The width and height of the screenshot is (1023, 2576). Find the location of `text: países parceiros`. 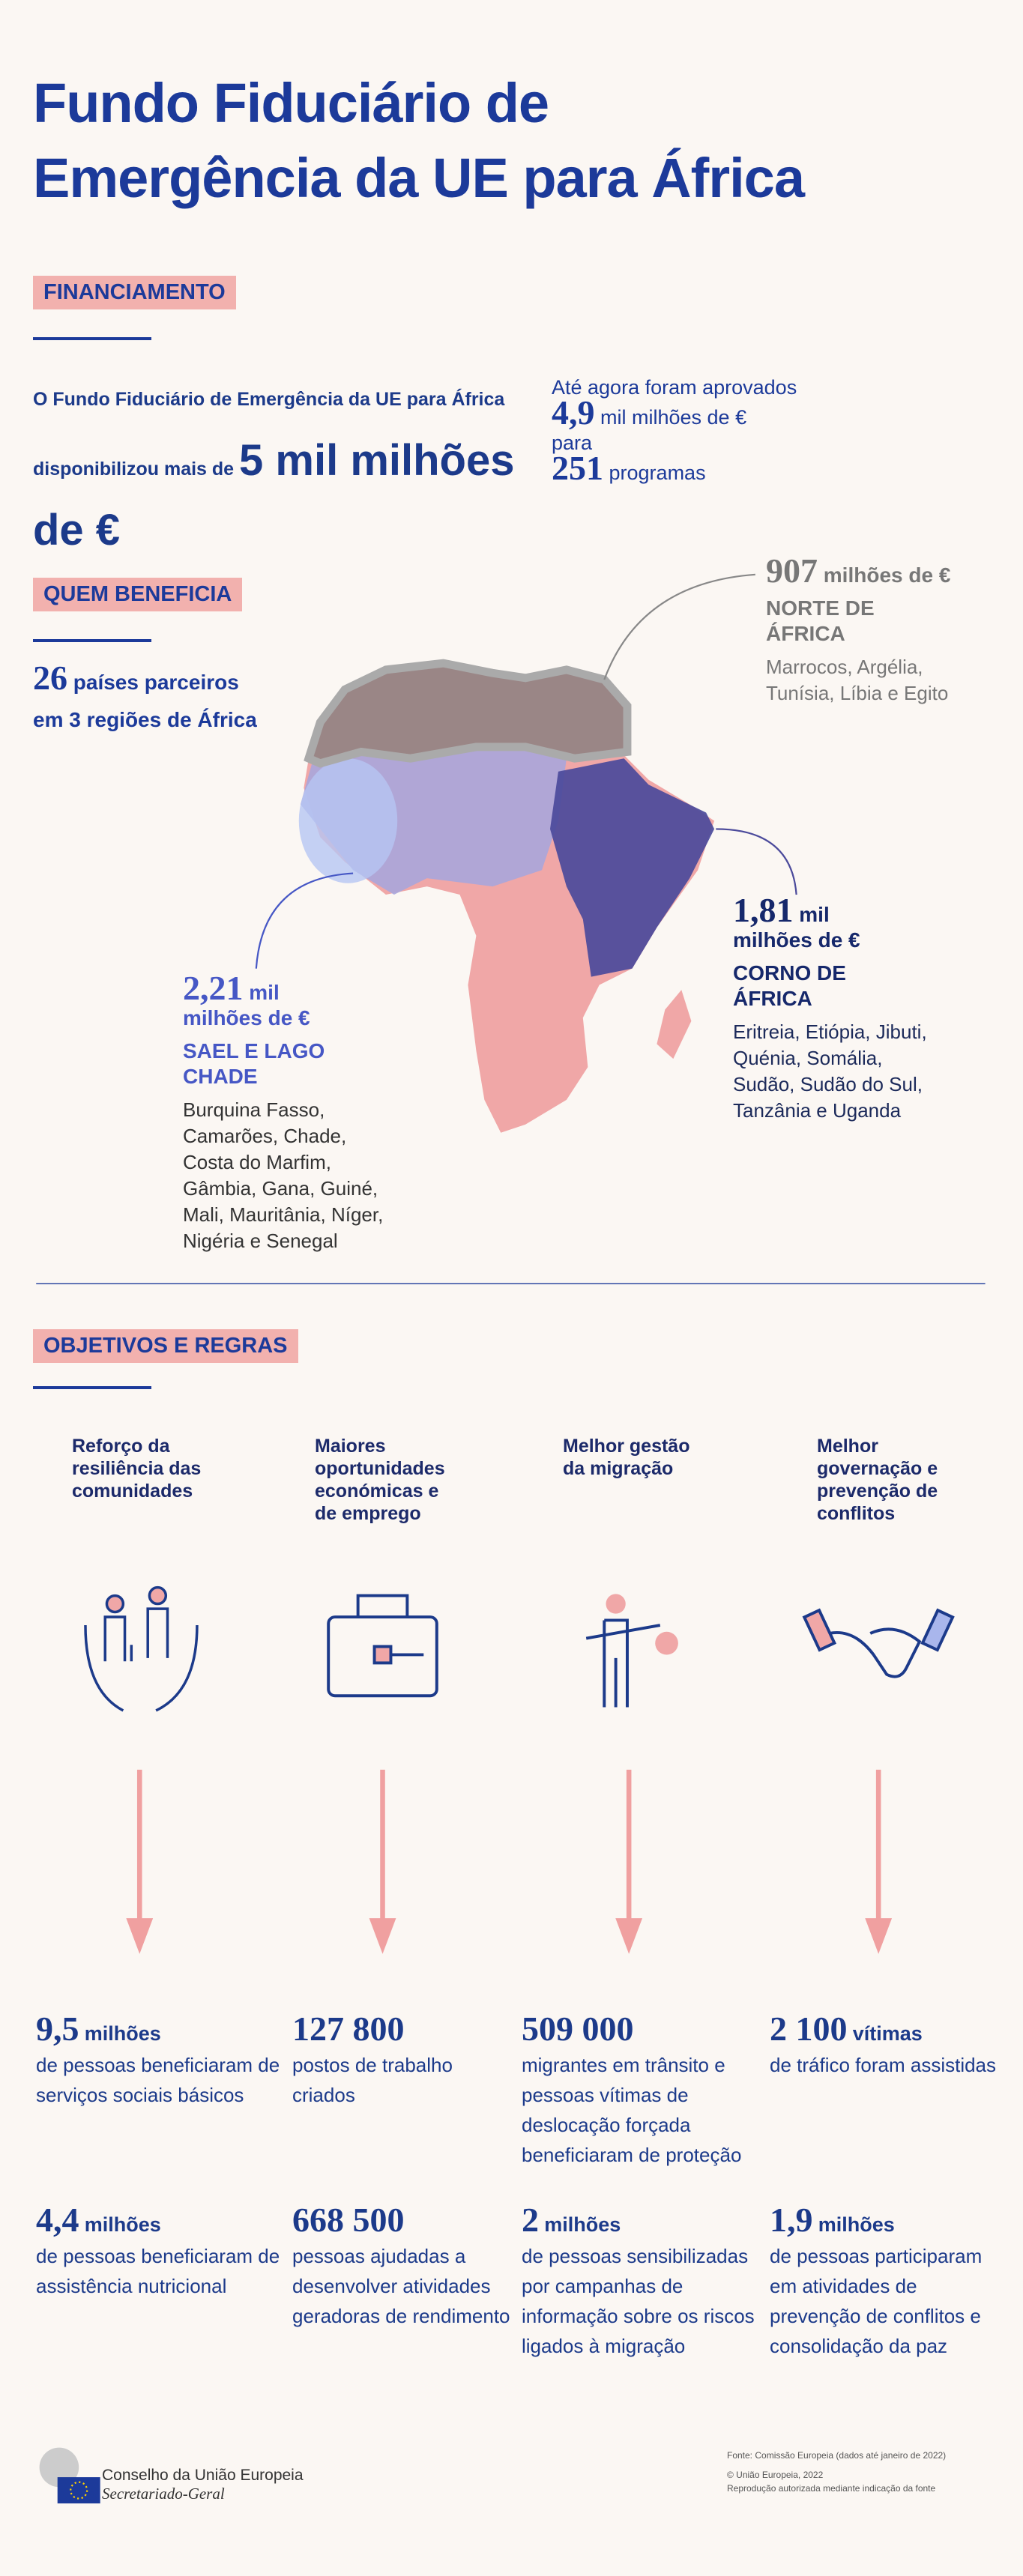

text: países parceiros is located at coordinates (156, 682).